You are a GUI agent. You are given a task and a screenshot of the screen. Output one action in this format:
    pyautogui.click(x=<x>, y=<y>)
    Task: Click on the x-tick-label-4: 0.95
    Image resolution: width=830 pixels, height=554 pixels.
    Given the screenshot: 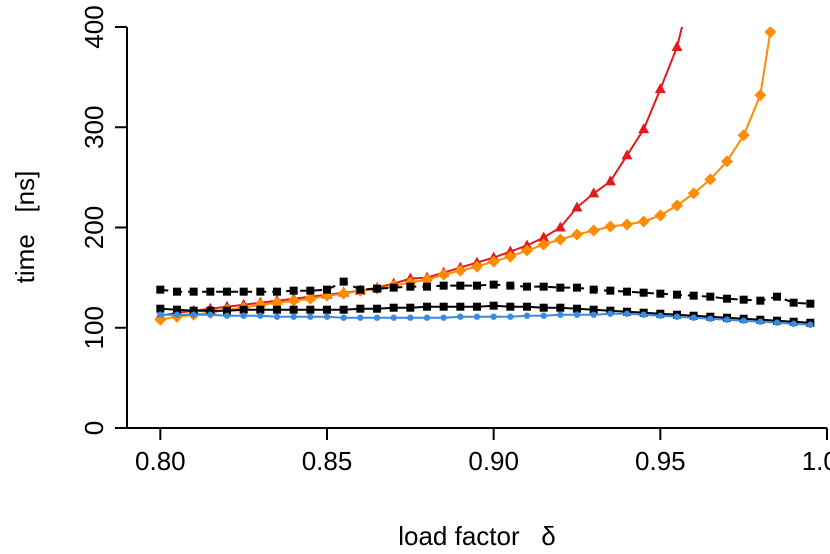 What is the action you would take?
    pyautogui.click(x=660, y=461)
    